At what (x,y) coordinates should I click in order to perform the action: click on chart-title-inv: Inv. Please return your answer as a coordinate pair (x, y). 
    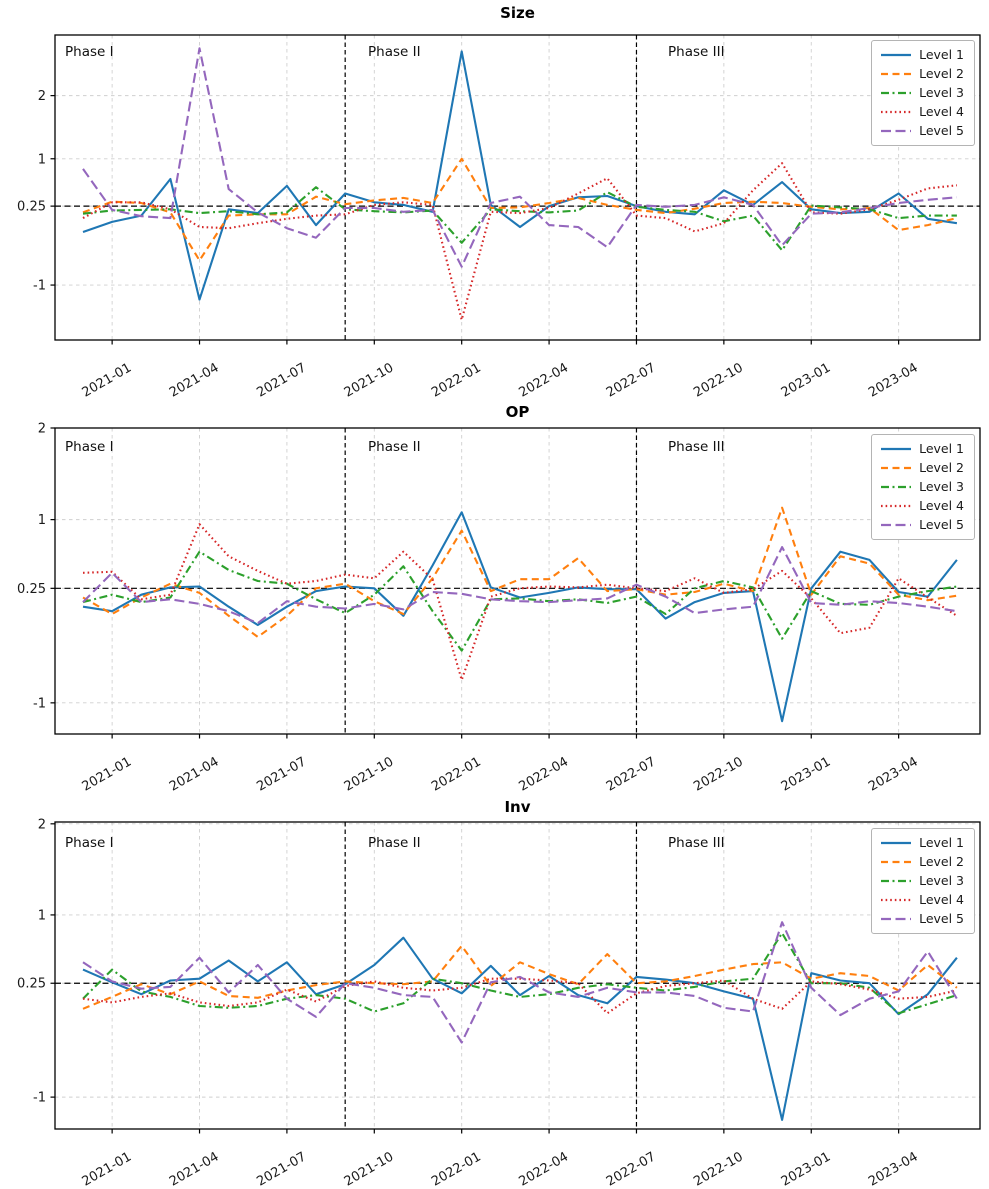
    Looking at the image, I should click on (517, 807).